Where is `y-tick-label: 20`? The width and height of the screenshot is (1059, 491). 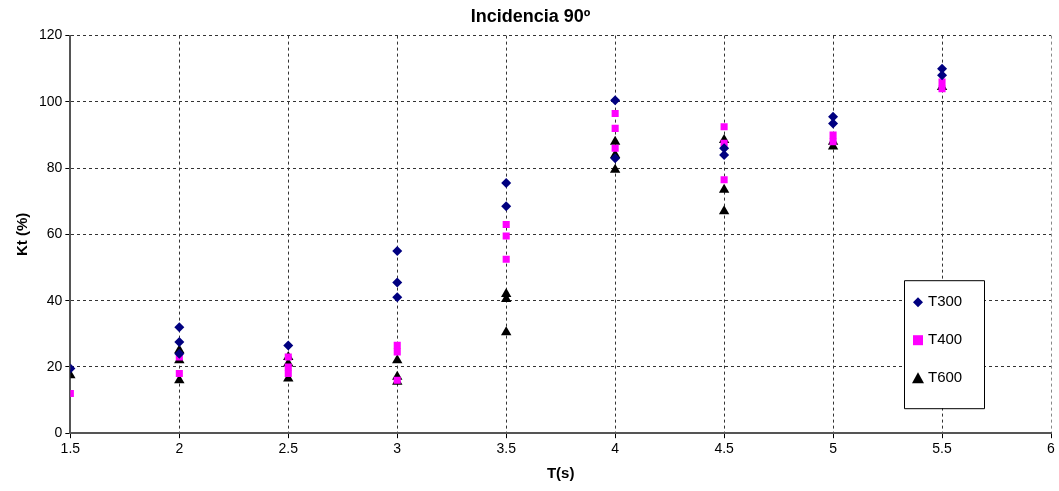
y-tick-label: 20 is located at coordinates (54, 365).